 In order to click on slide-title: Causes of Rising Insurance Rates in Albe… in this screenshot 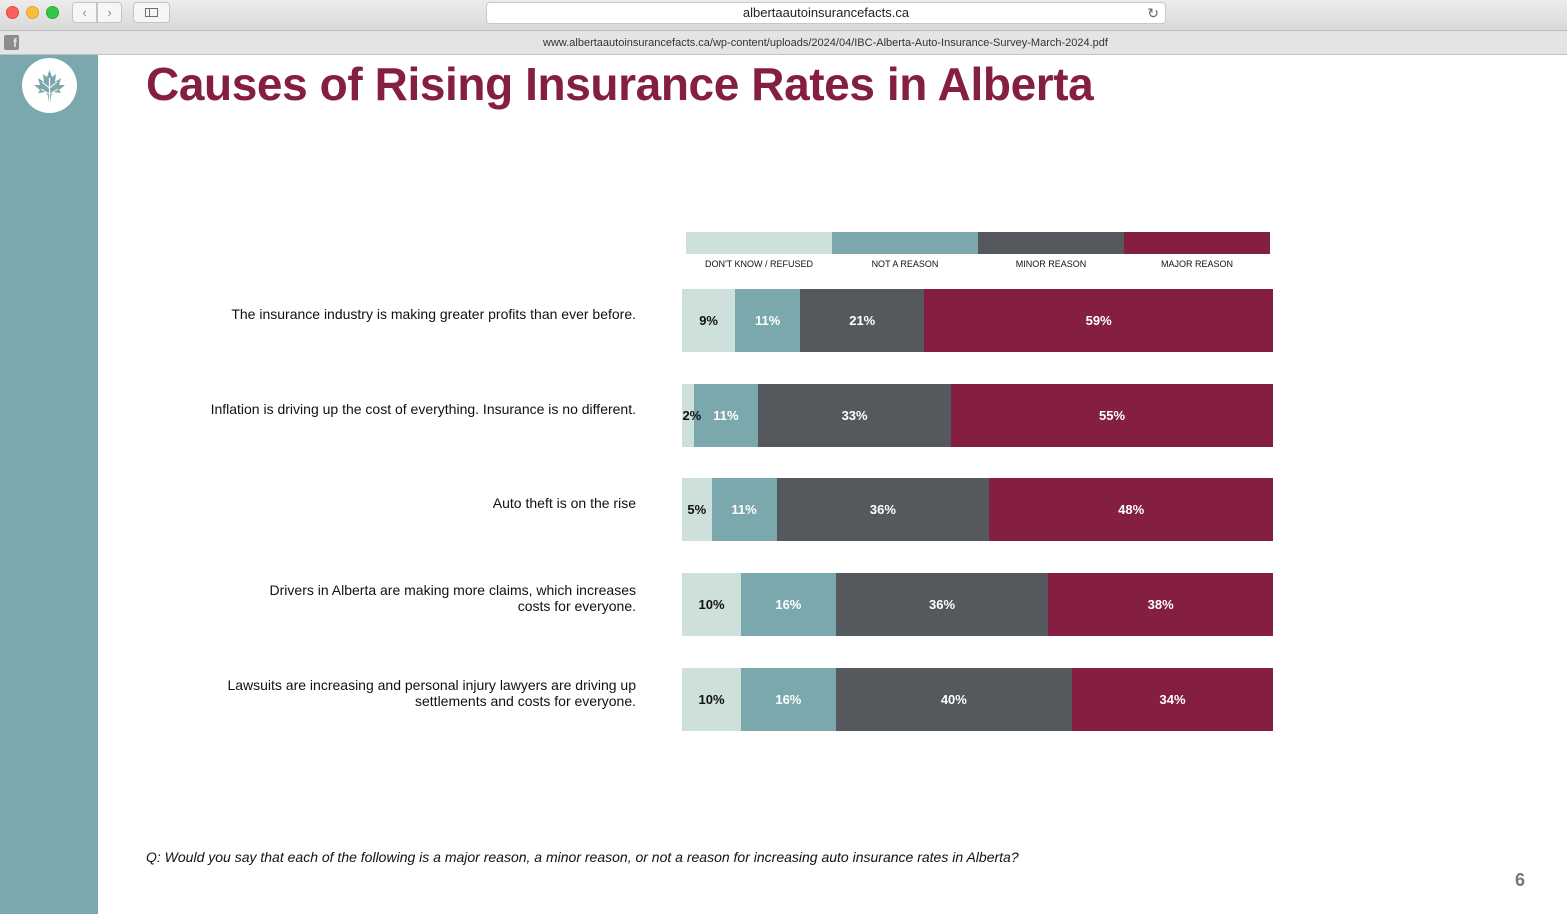, I will do `click(620, 84)`.